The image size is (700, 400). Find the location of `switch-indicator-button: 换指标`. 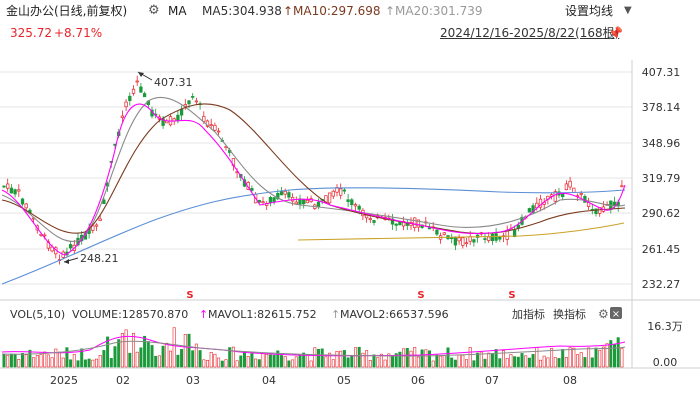

switch-indicator-button: 换指标 is located at coordinates (569, 314).